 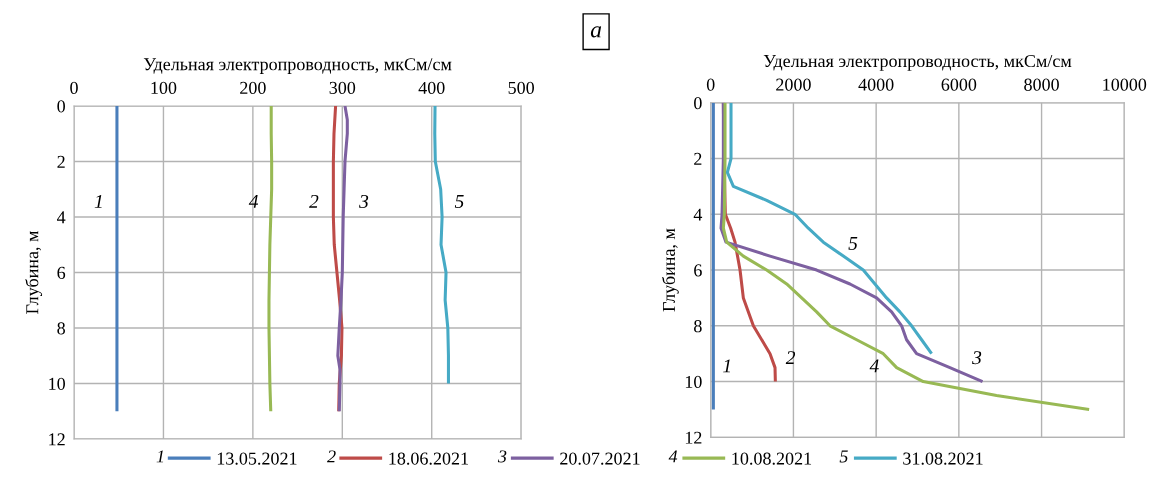 What do you see at coordinates (943, 458) in the screenshot?
I see `legend-label: 31.08.2021` at bounding box center [943, 458].